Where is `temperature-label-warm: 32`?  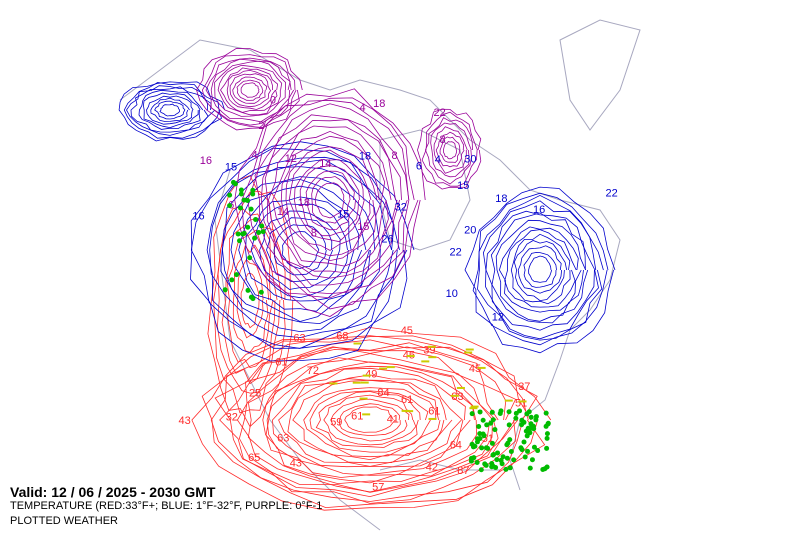 temperature-label-warm: 32 is located at coordinates (232, 418).